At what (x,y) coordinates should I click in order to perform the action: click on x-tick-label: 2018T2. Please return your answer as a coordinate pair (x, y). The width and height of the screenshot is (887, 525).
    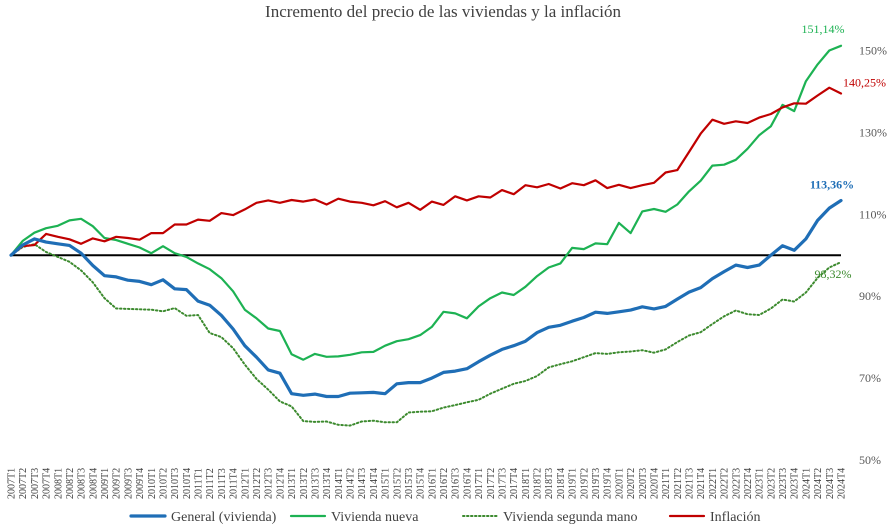
    Looking at the image, I should click on (538, 483).